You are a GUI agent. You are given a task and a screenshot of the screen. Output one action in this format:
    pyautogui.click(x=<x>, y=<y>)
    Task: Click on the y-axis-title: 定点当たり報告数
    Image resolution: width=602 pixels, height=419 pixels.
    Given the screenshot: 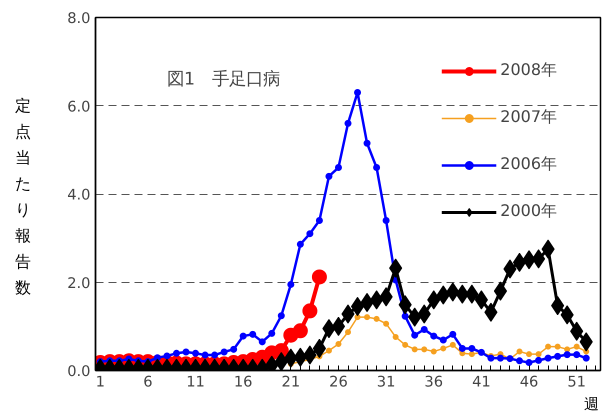 What is the action you would take?
    pyautogui.click(x=23, y=197)
    